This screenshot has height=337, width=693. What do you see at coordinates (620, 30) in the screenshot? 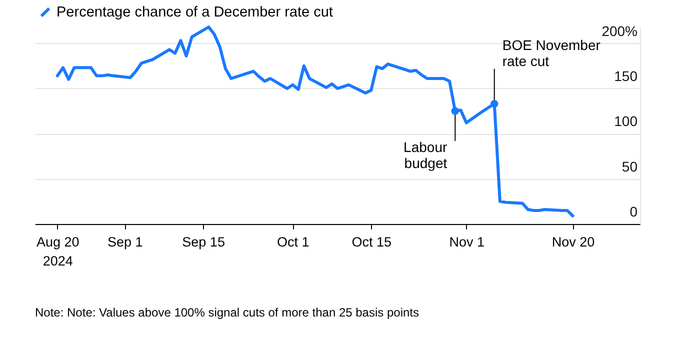
I see `y-tick-label: 200%` at bounding box center [620, 30].